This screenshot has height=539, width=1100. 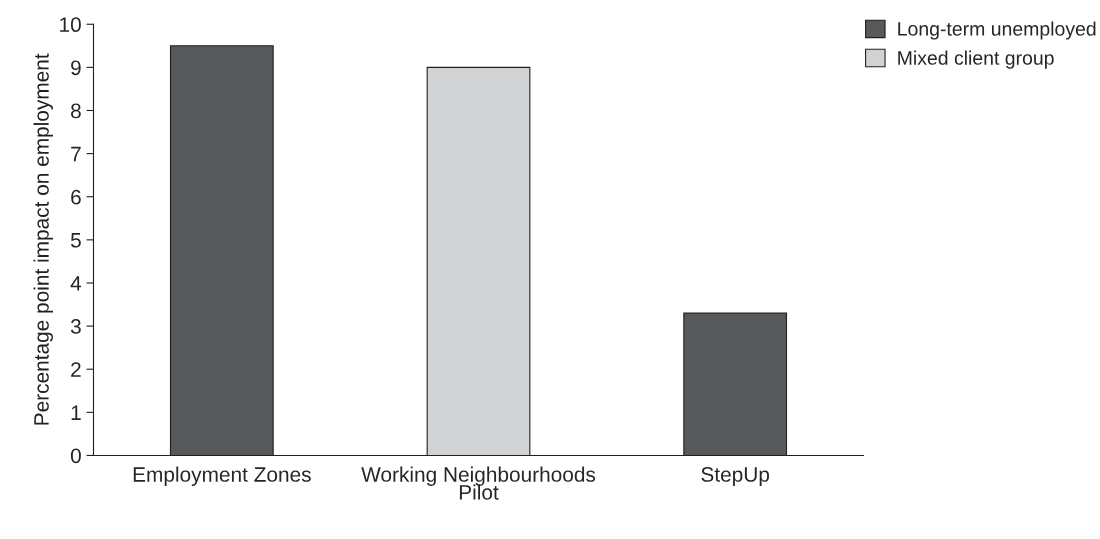 What do you see at coordinates (997, 30) in the screenshot?
I see `legend-label: Long-term unemployed` at bounding box center [997, 30].